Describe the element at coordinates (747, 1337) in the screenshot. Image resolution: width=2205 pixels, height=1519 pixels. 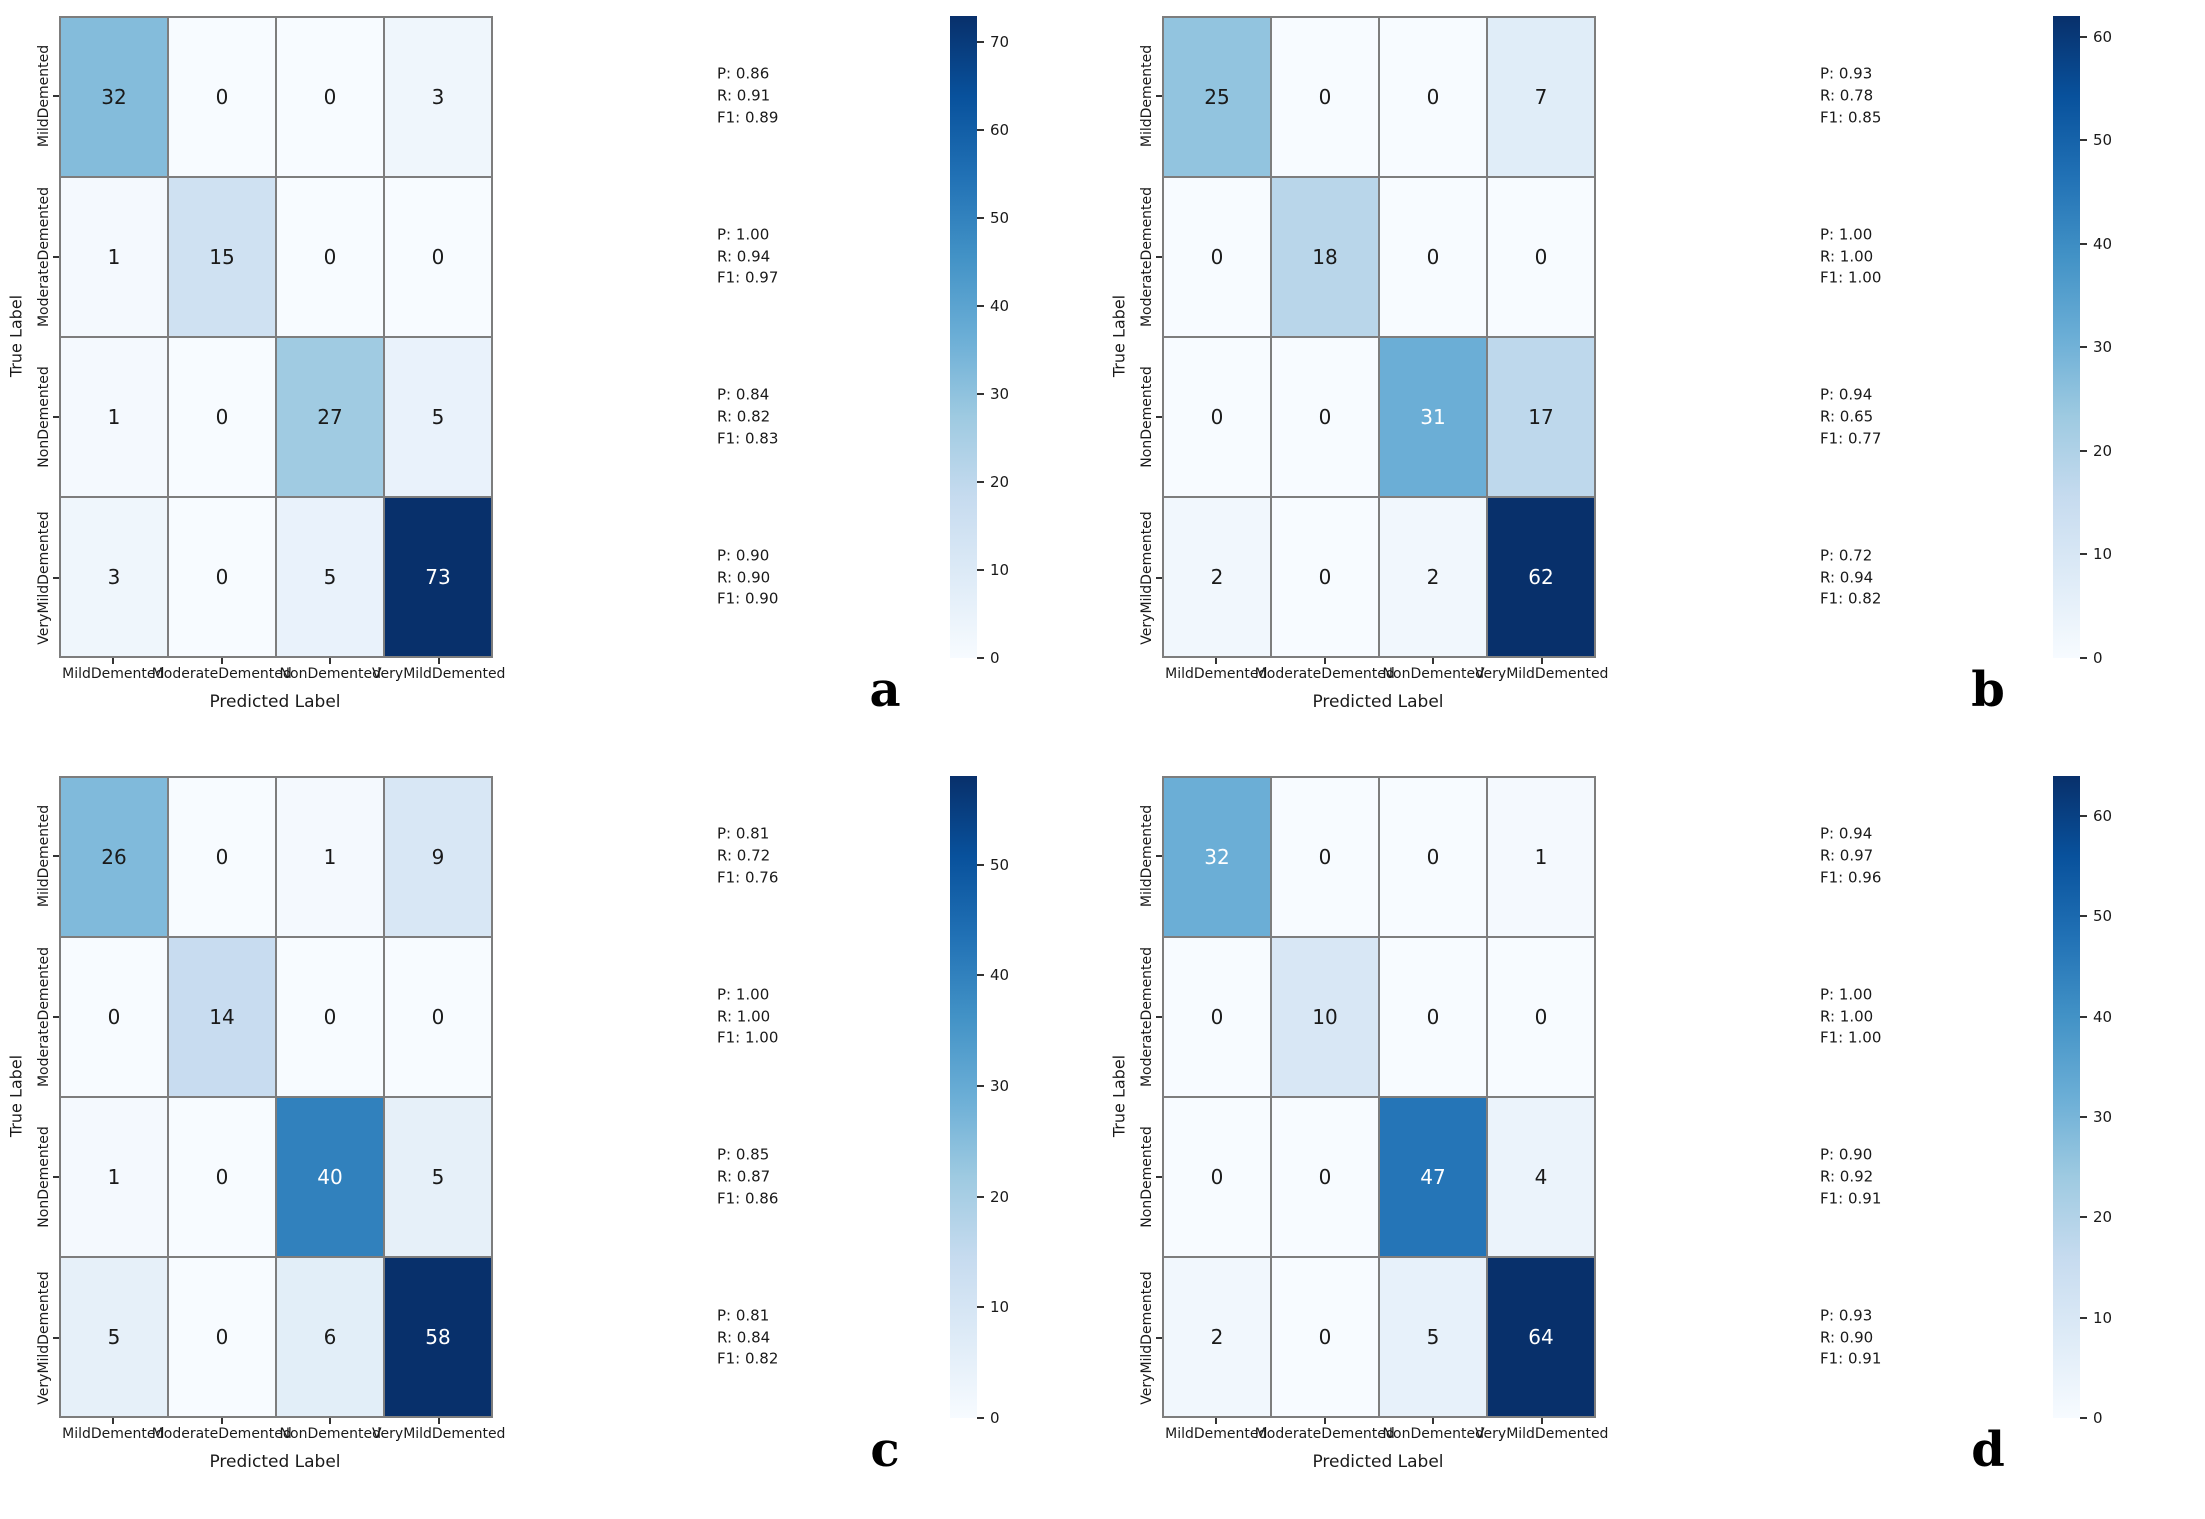
I see `metrics-block: P: 0.81 R: 0.84 F1: 0.82` at that location.